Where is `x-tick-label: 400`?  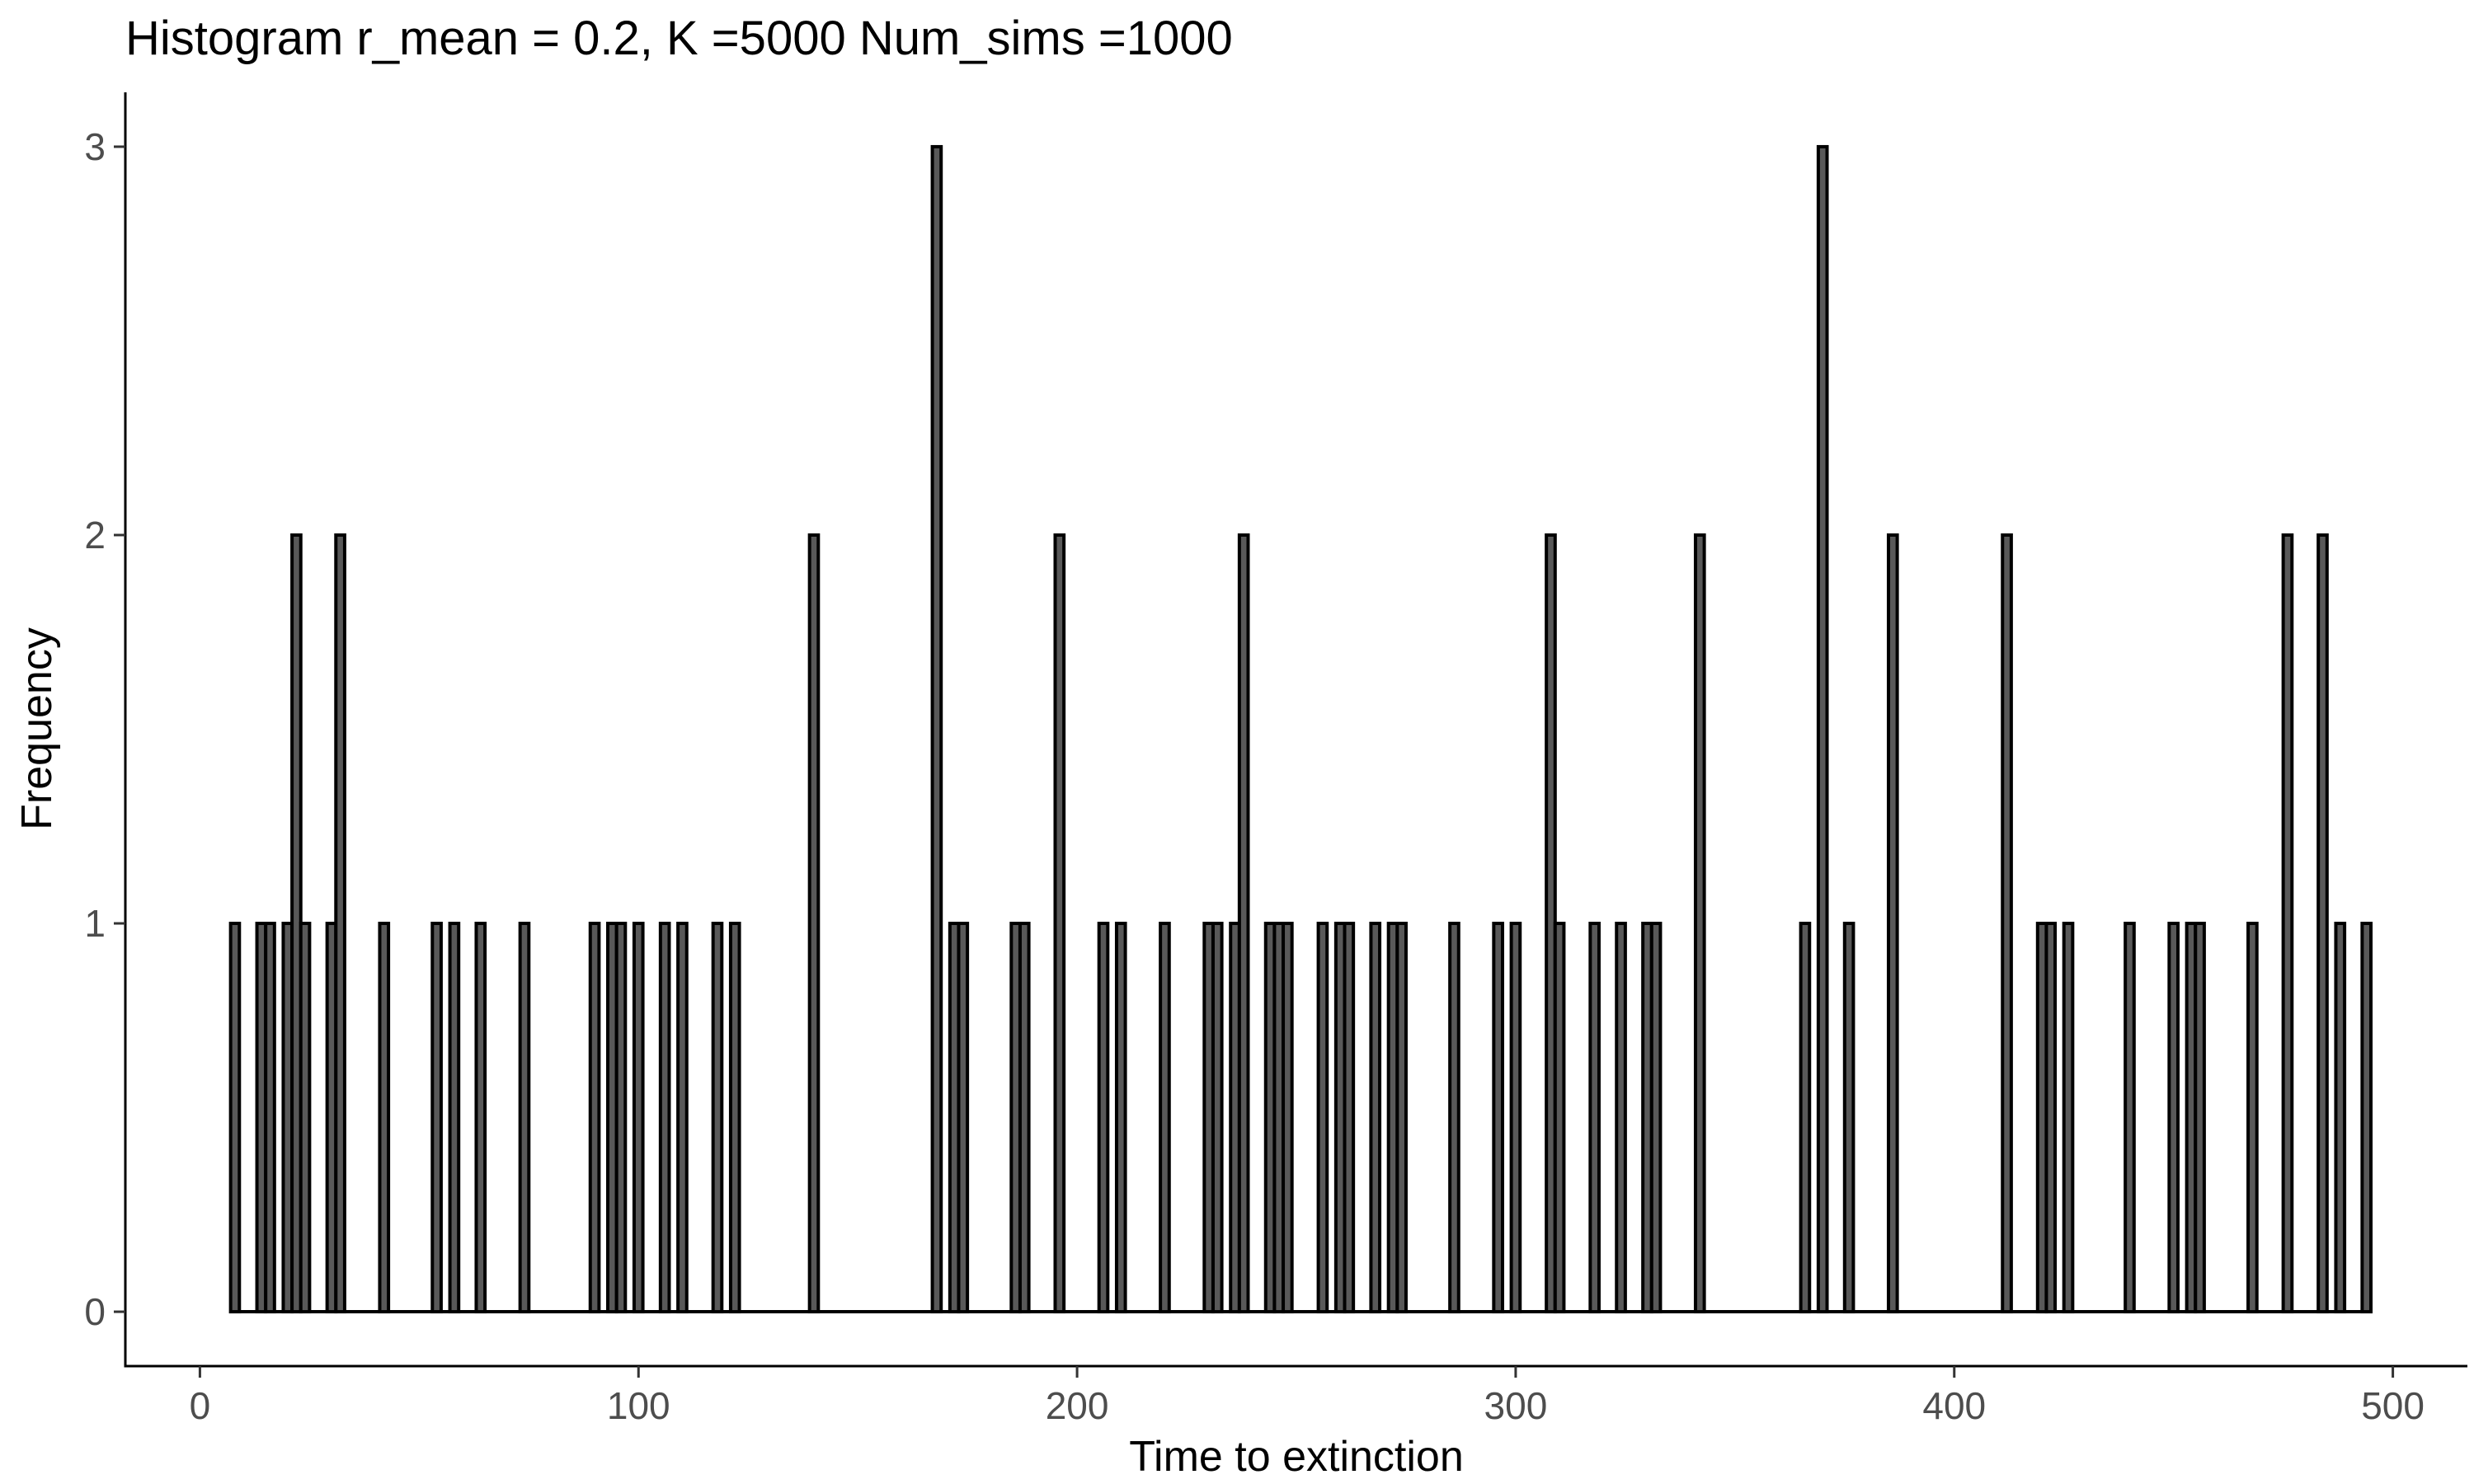 x-tick-label: 400 is located at coordinates (1954, 1405).